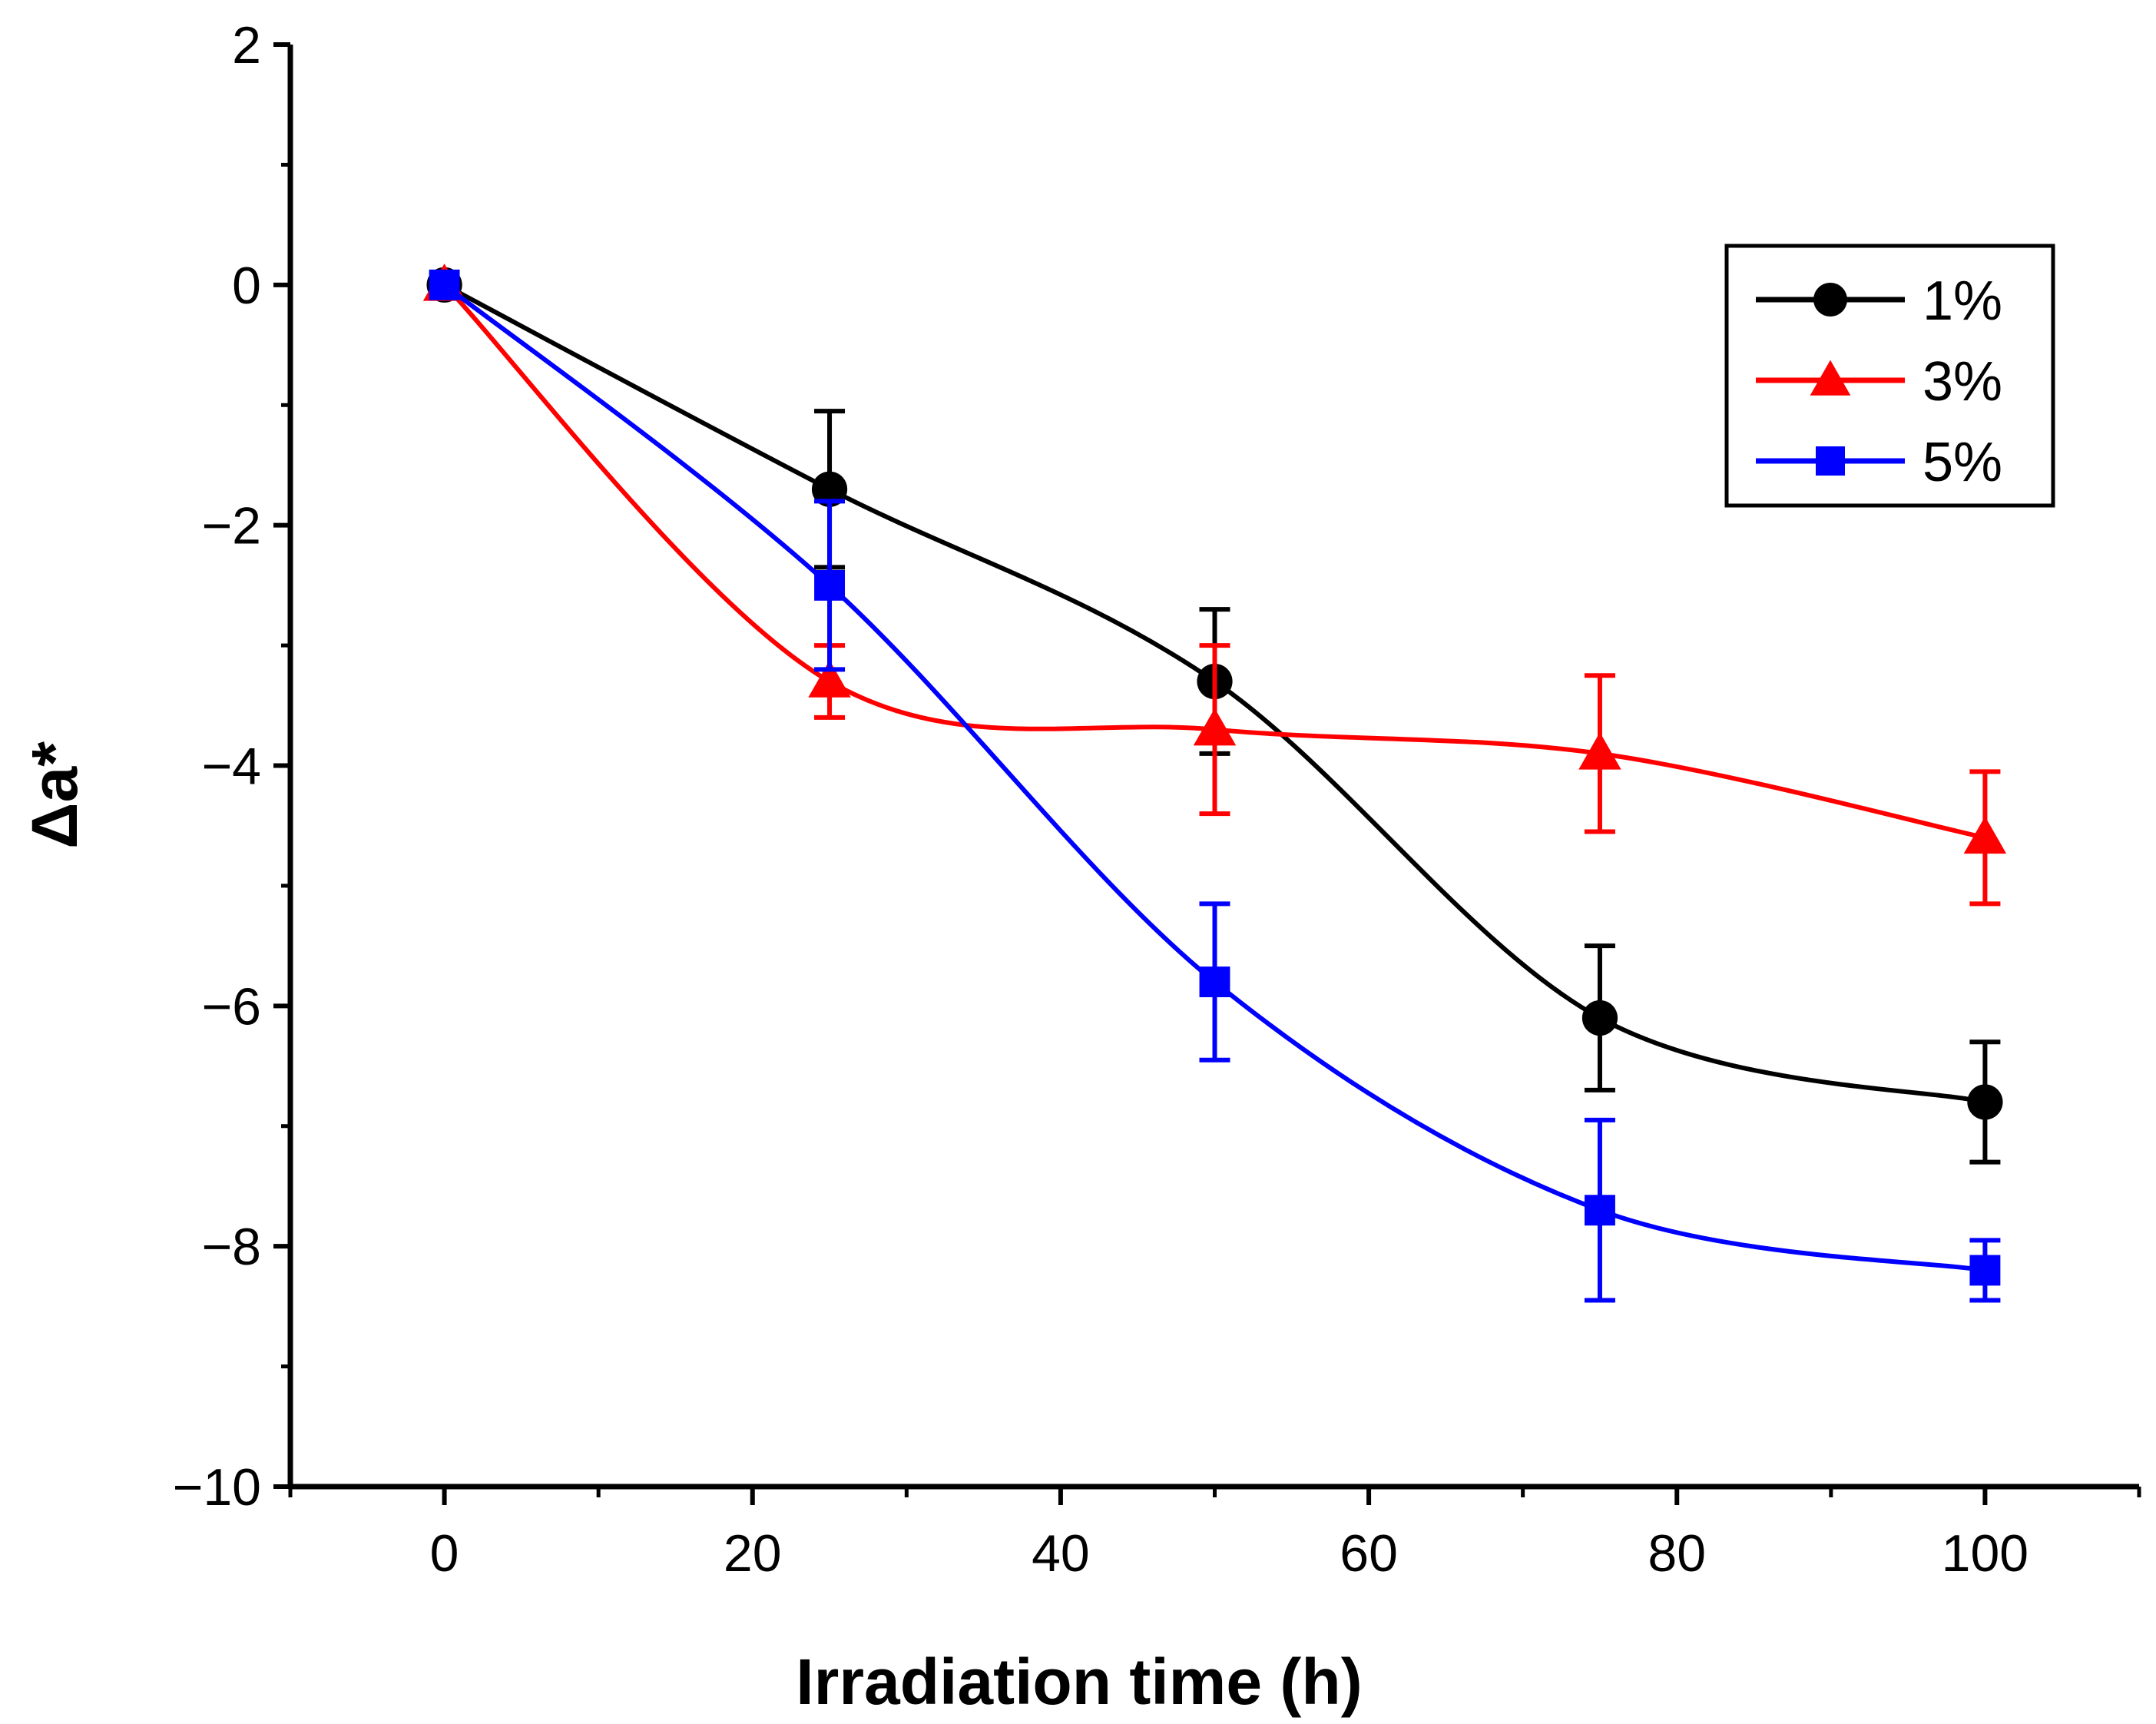 The image size is (2156, 1724). I want to click on y-tick-label: −4, so click(231, 767).